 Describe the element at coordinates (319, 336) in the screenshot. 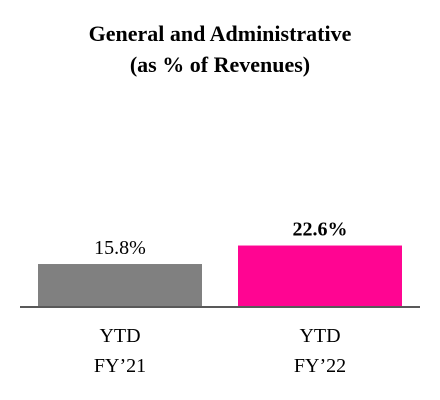

I see `category-label-1-line1: YTD` at that location.